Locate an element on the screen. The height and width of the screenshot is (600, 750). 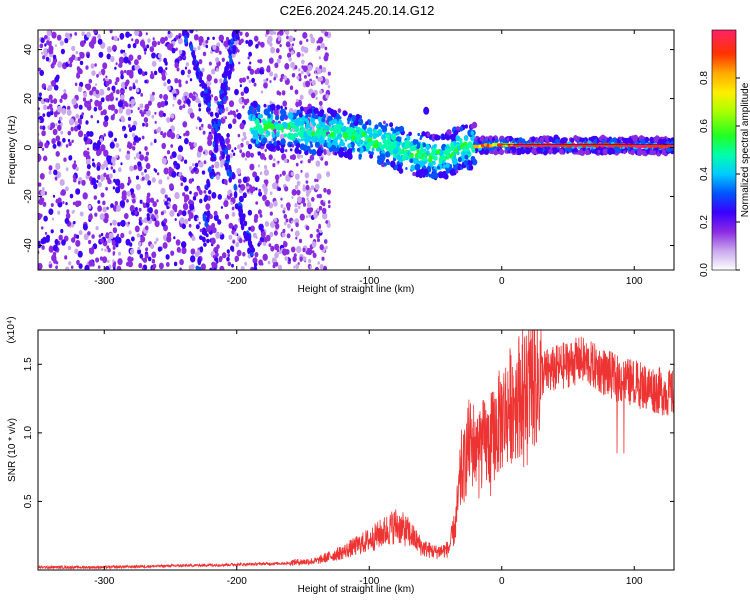
y-tick-label: 20 is located at coordinates (28, 99).